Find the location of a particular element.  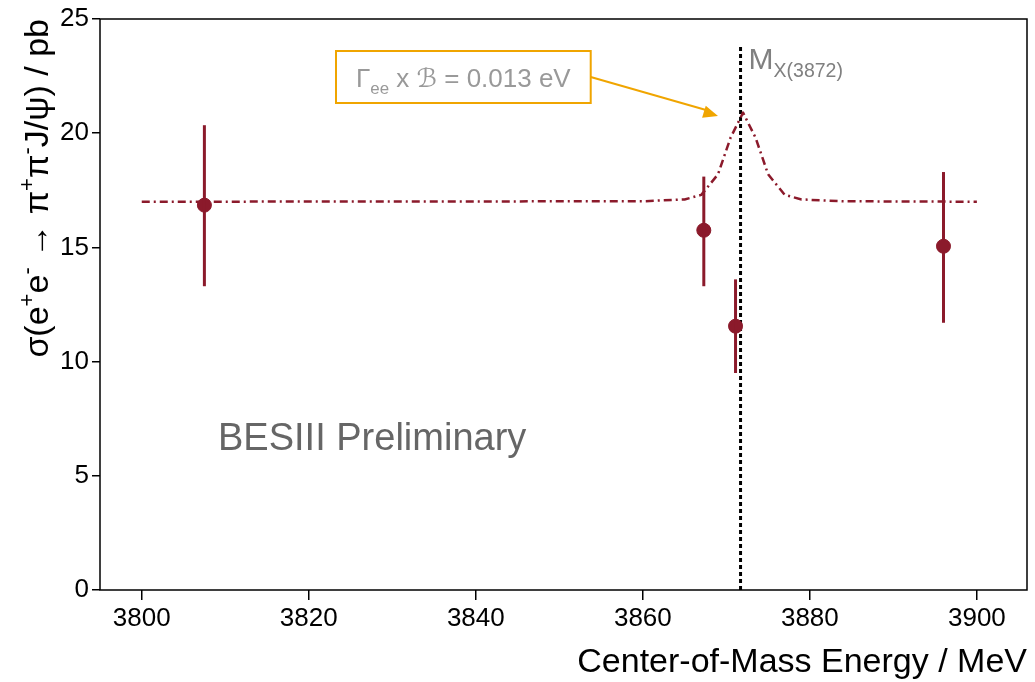

x-axis-title: Center-of-Mass Energy / MeV is located at coordinates (802, 660).